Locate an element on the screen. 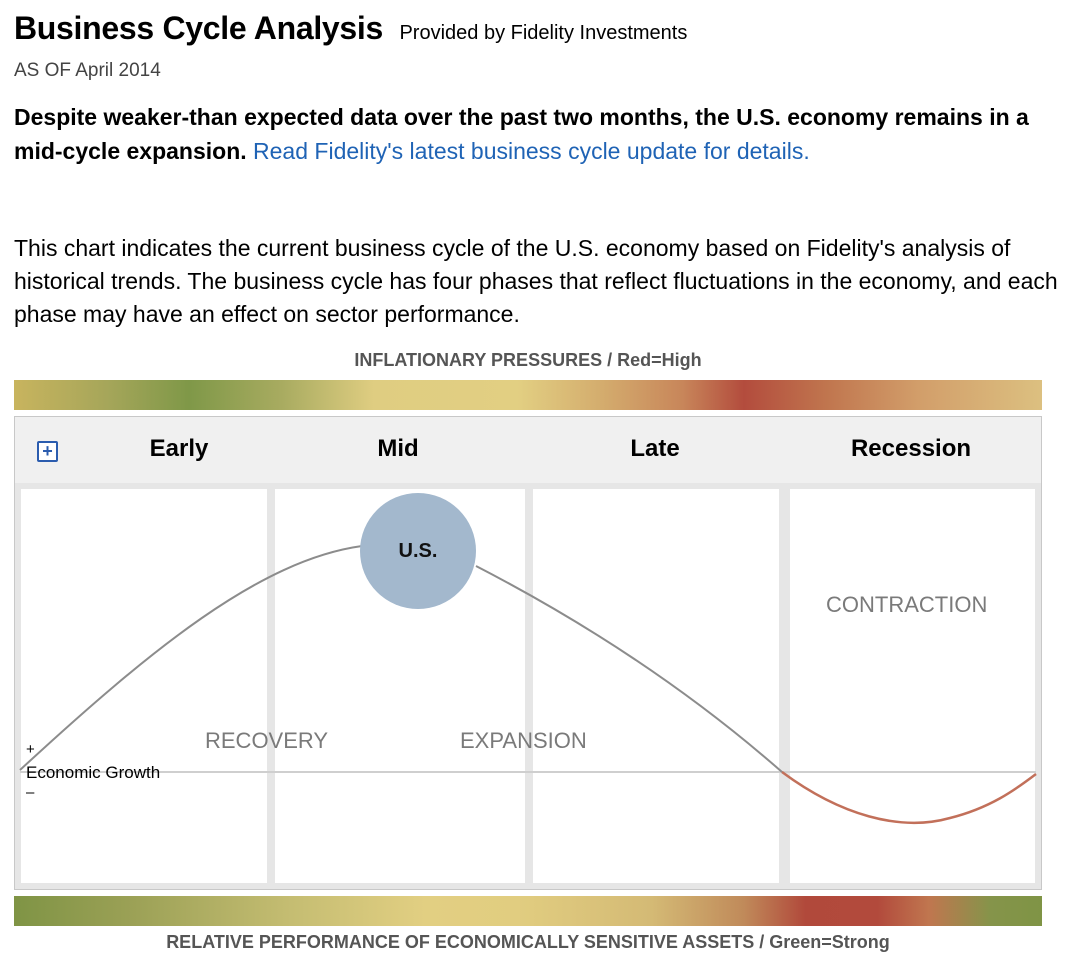 The image size is (1076, 976). inflation-bar-label: INFLATIONARY PRESSURES / Red=High is located at coordinates (528, 360).